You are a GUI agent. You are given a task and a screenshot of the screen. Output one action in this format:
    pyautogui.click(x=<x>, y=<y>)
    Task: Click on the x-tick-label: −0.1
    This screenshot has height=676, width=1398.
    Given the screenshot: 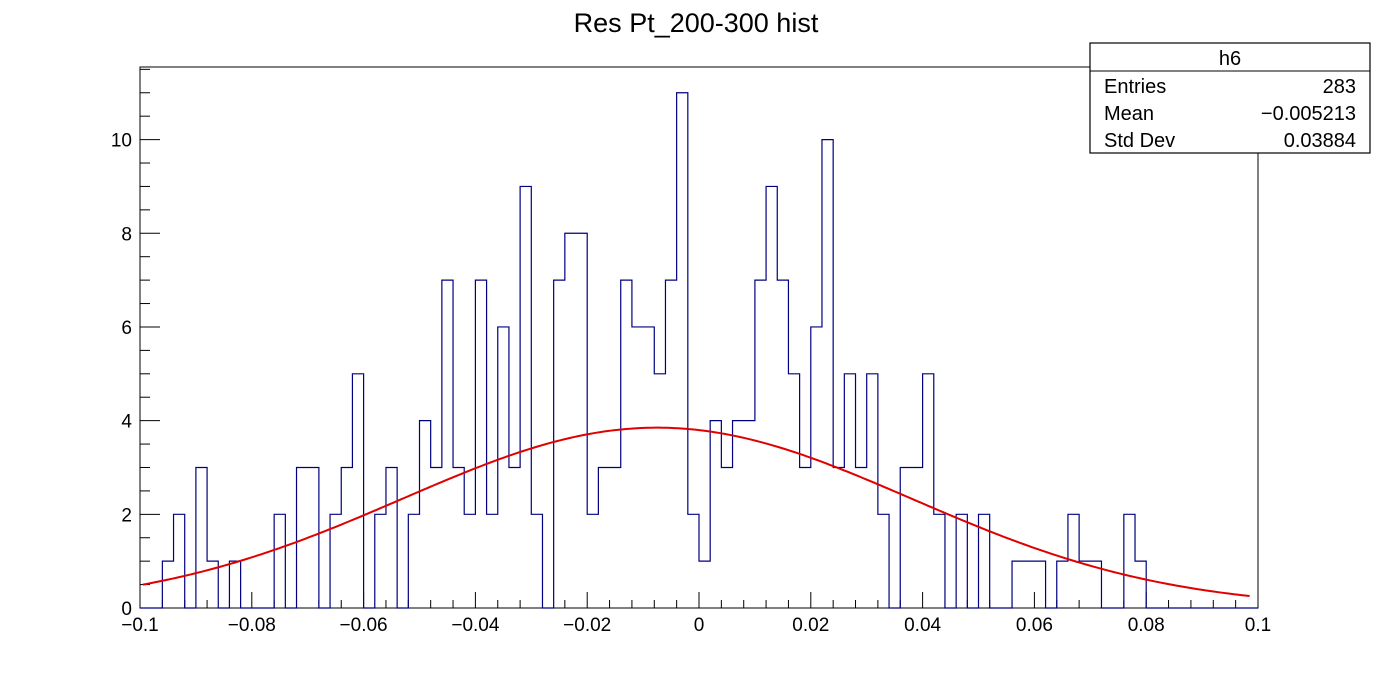 What is the action you would take?
    pyautogui.click(x=140, y=625)
    